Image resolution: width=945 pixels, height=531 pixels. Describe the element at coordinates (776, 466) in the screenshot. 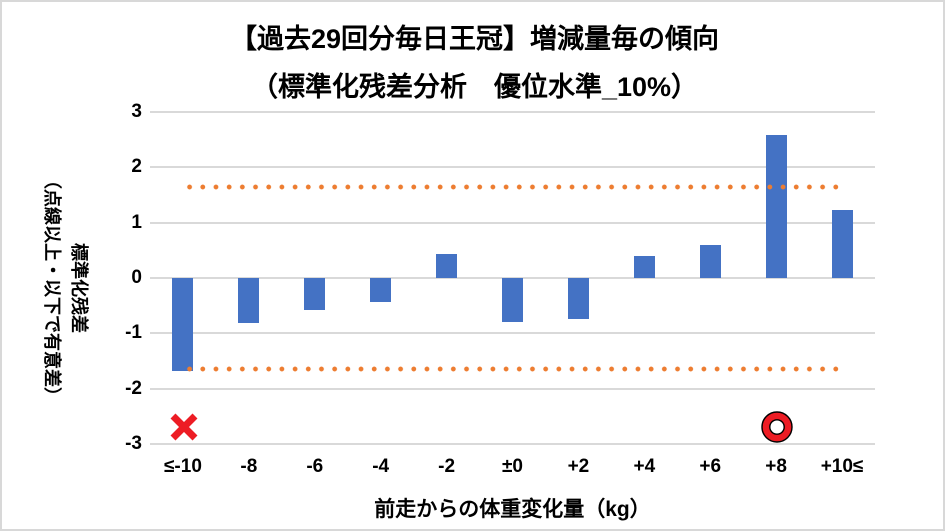

I see `x-tick-label: +8` at that location.